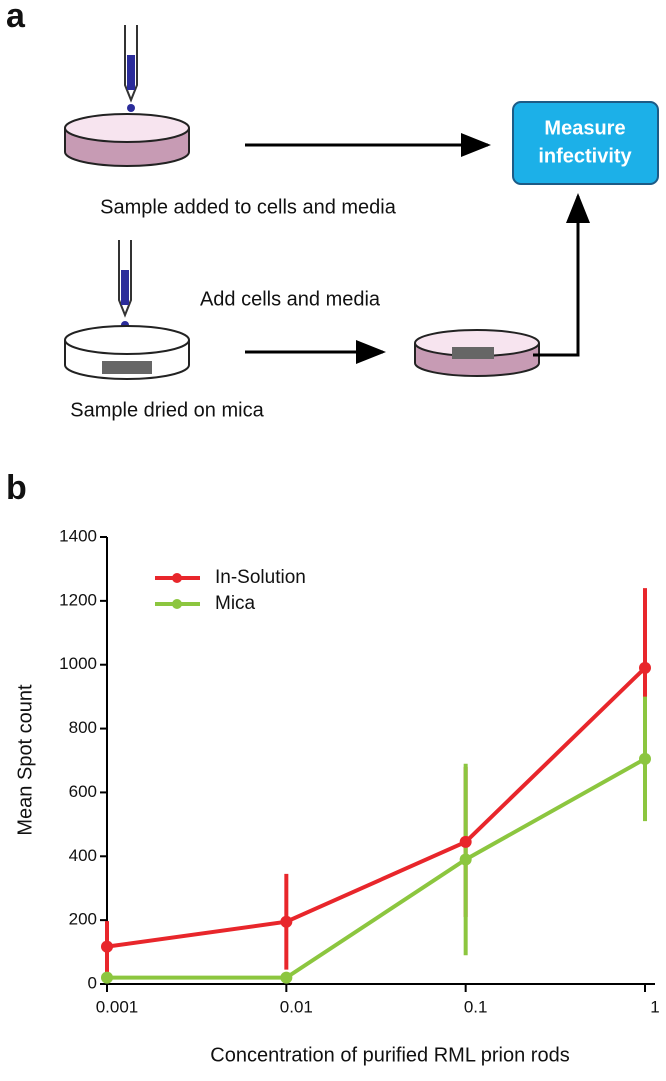  What do you see at coordinates (290, 299) in the screenshot?
I see `caption: Add cells and media` at bounding box center [290, 299].